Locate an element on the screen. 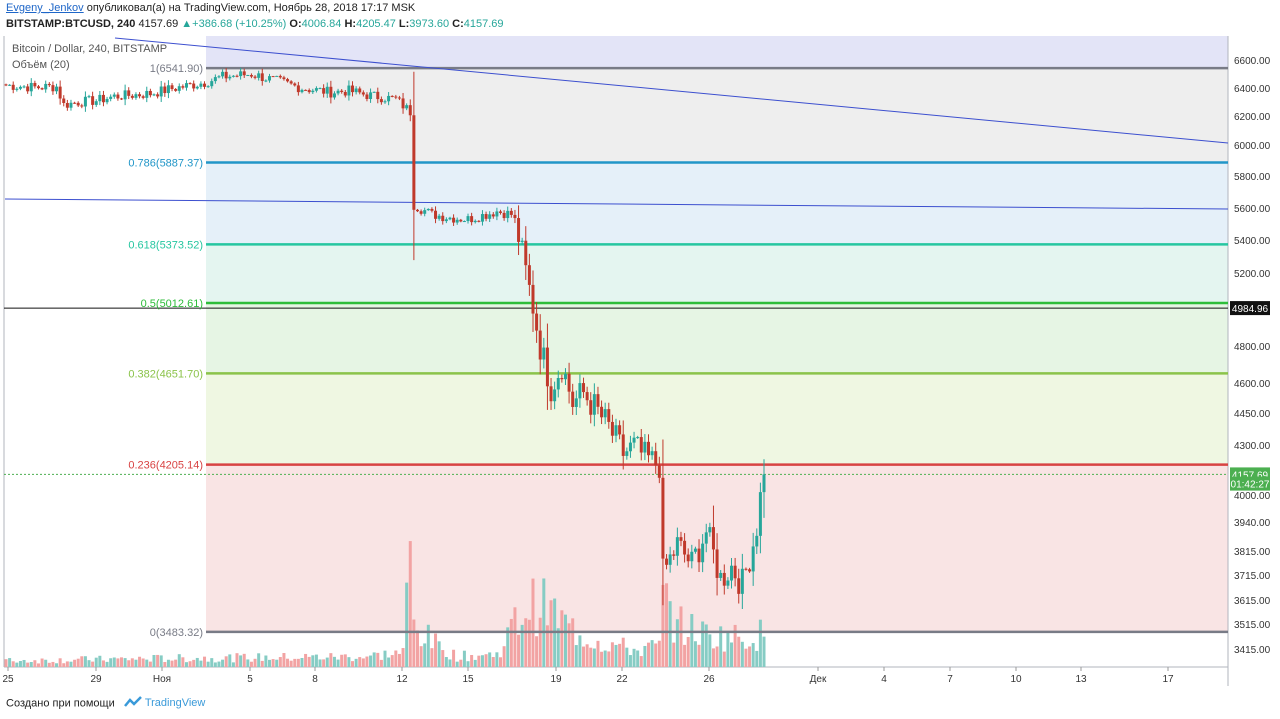  lower-trendline is located at coordinates (616, 204).